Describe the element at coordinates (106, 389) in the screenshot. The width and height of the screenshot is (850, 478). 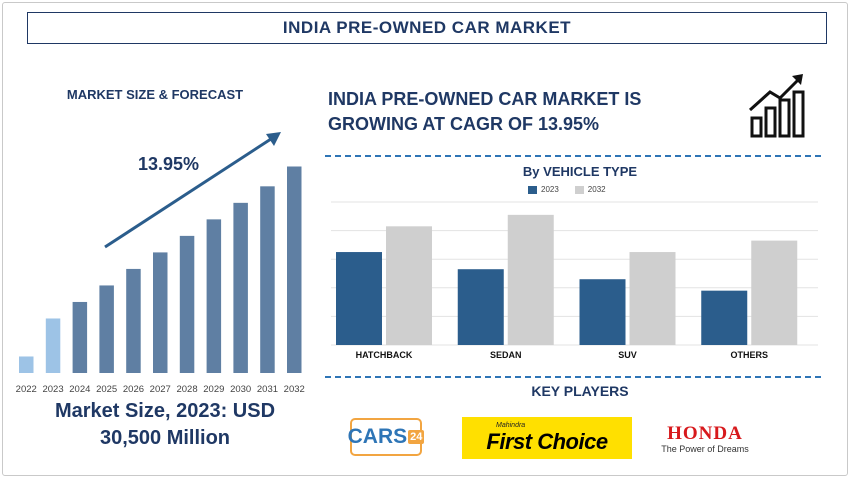
I see `forecast-tick-2025: 2025` at that location.